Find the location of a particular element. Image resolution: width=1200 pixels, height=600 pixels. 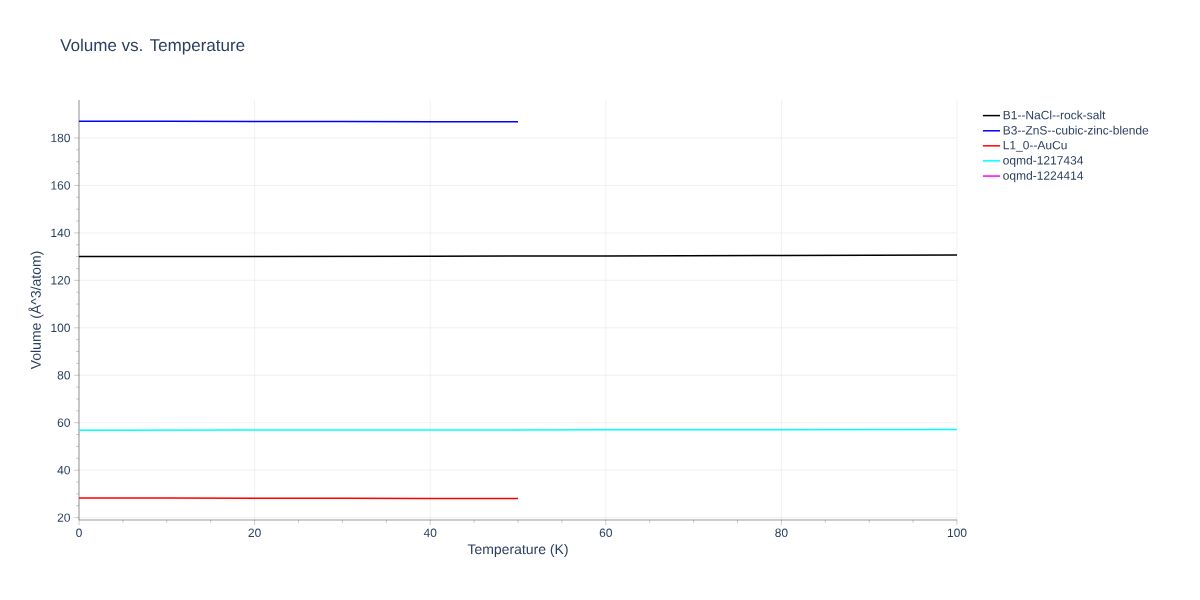

y-axis-title: Volume (Å^3/atom) is located at coordinates (36, 310).